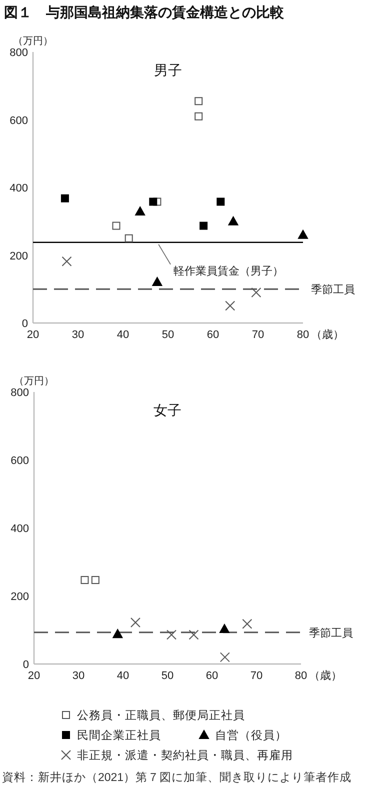 This screenshot has height=786, width=370. What do you see at coordinates (168, 70) in the screenshot?
I see `text: 男子` at bounding box center [168, 70].